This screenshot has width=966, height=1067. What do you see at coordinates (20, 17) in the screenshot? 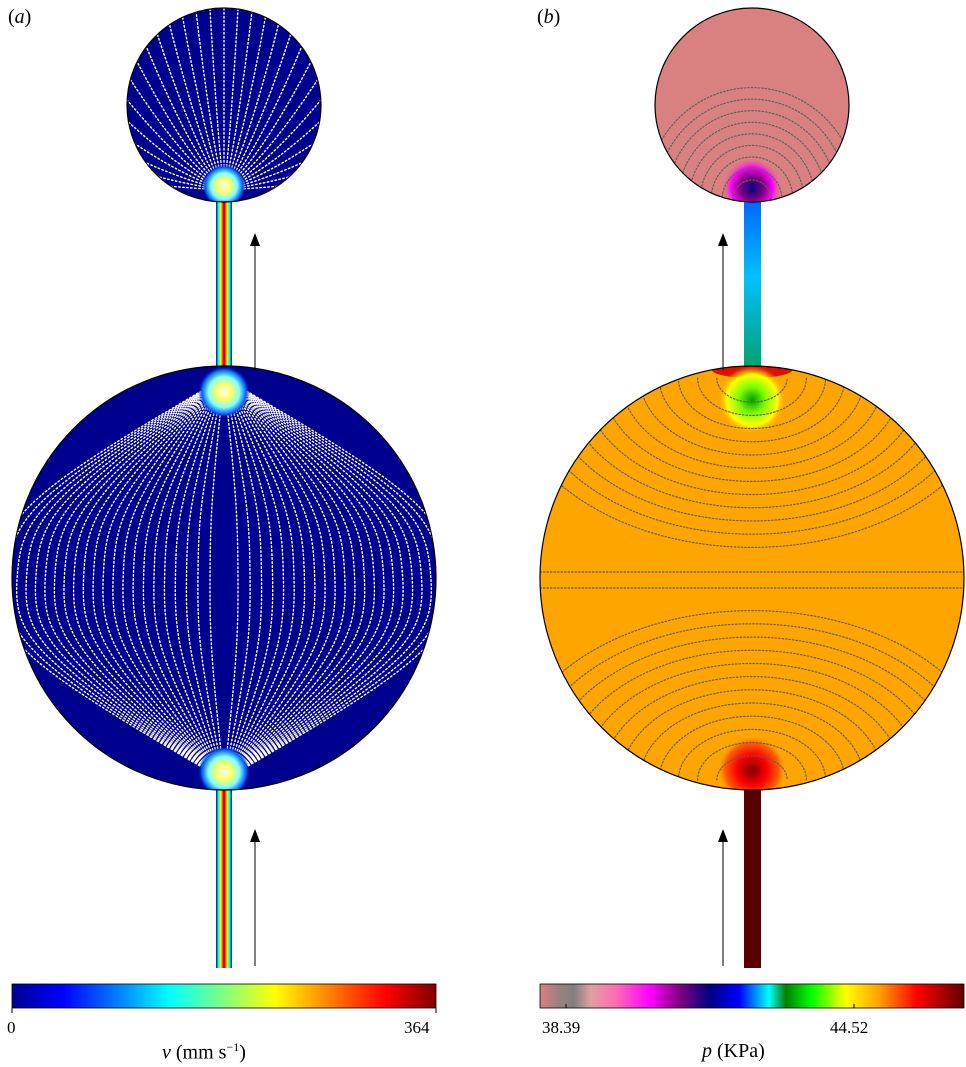
I see `panel-label-a: (a)` at bounding box center [20, 17].